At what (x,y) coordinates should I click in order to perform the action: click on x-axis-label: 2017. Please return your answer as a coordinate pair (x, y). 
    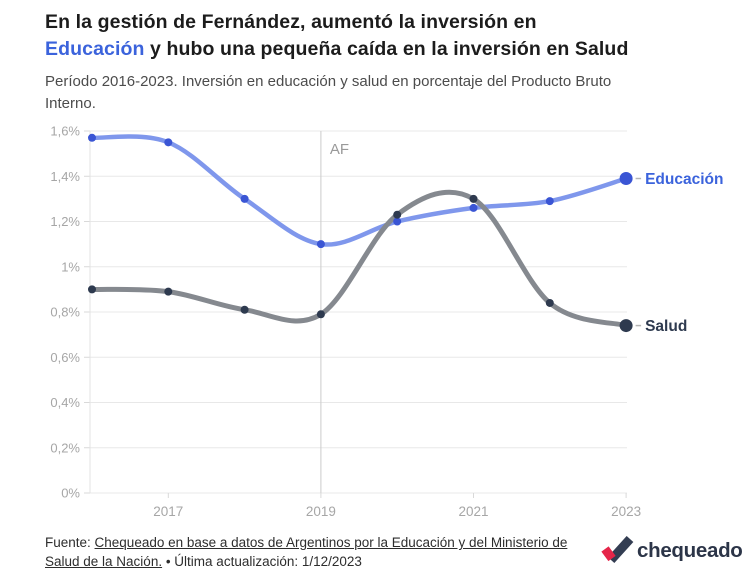
    Looking at the image, I should click on (168, 511).